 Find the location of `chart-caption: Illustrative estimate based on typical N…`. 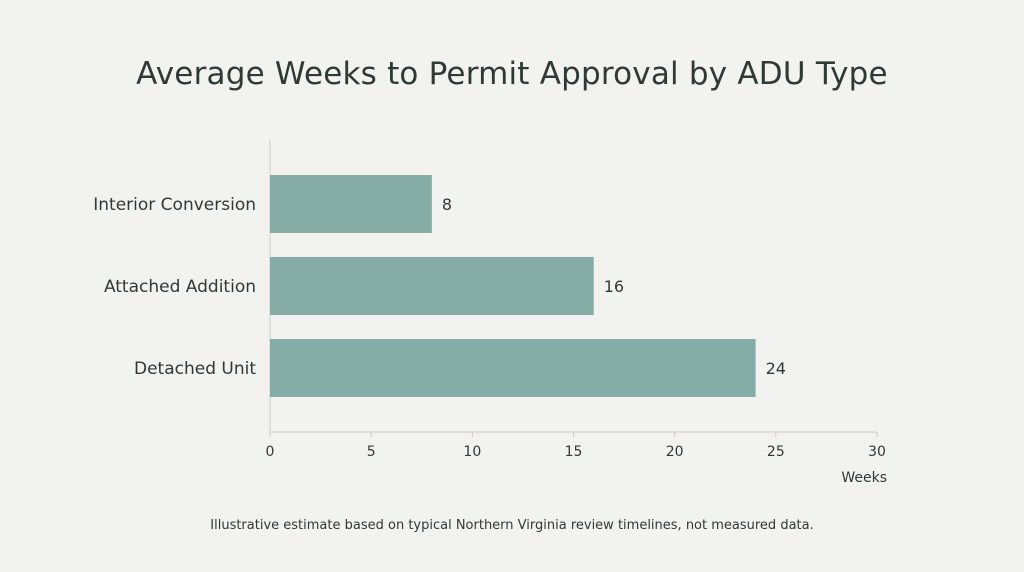

chart-caption: Illustrative estimate based on typical N… is located at coordinates (512, 525).